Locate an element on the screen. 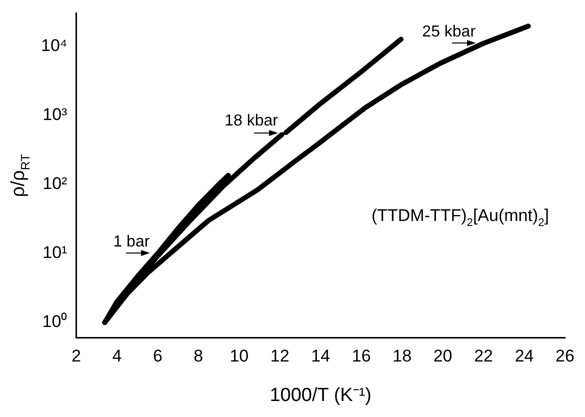 Image resolution: width=585 pixels, height=417 pixels. x-tick-label: 10 is located at coordinates (239, 356).